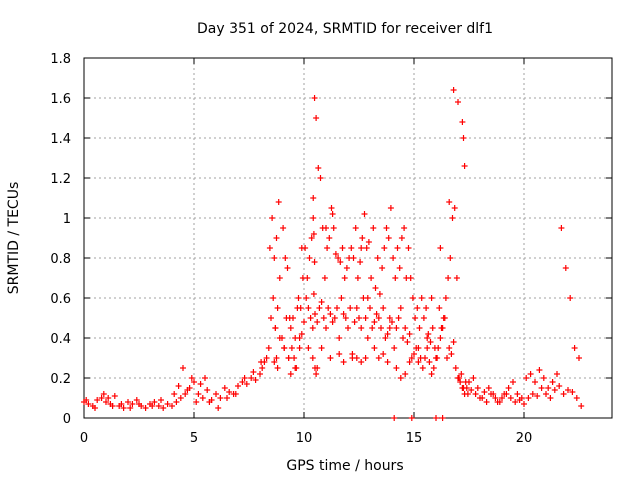 This screenshot has width=640, height=480. I want to click on y-tick-label: 0.2, so click(60, 379).